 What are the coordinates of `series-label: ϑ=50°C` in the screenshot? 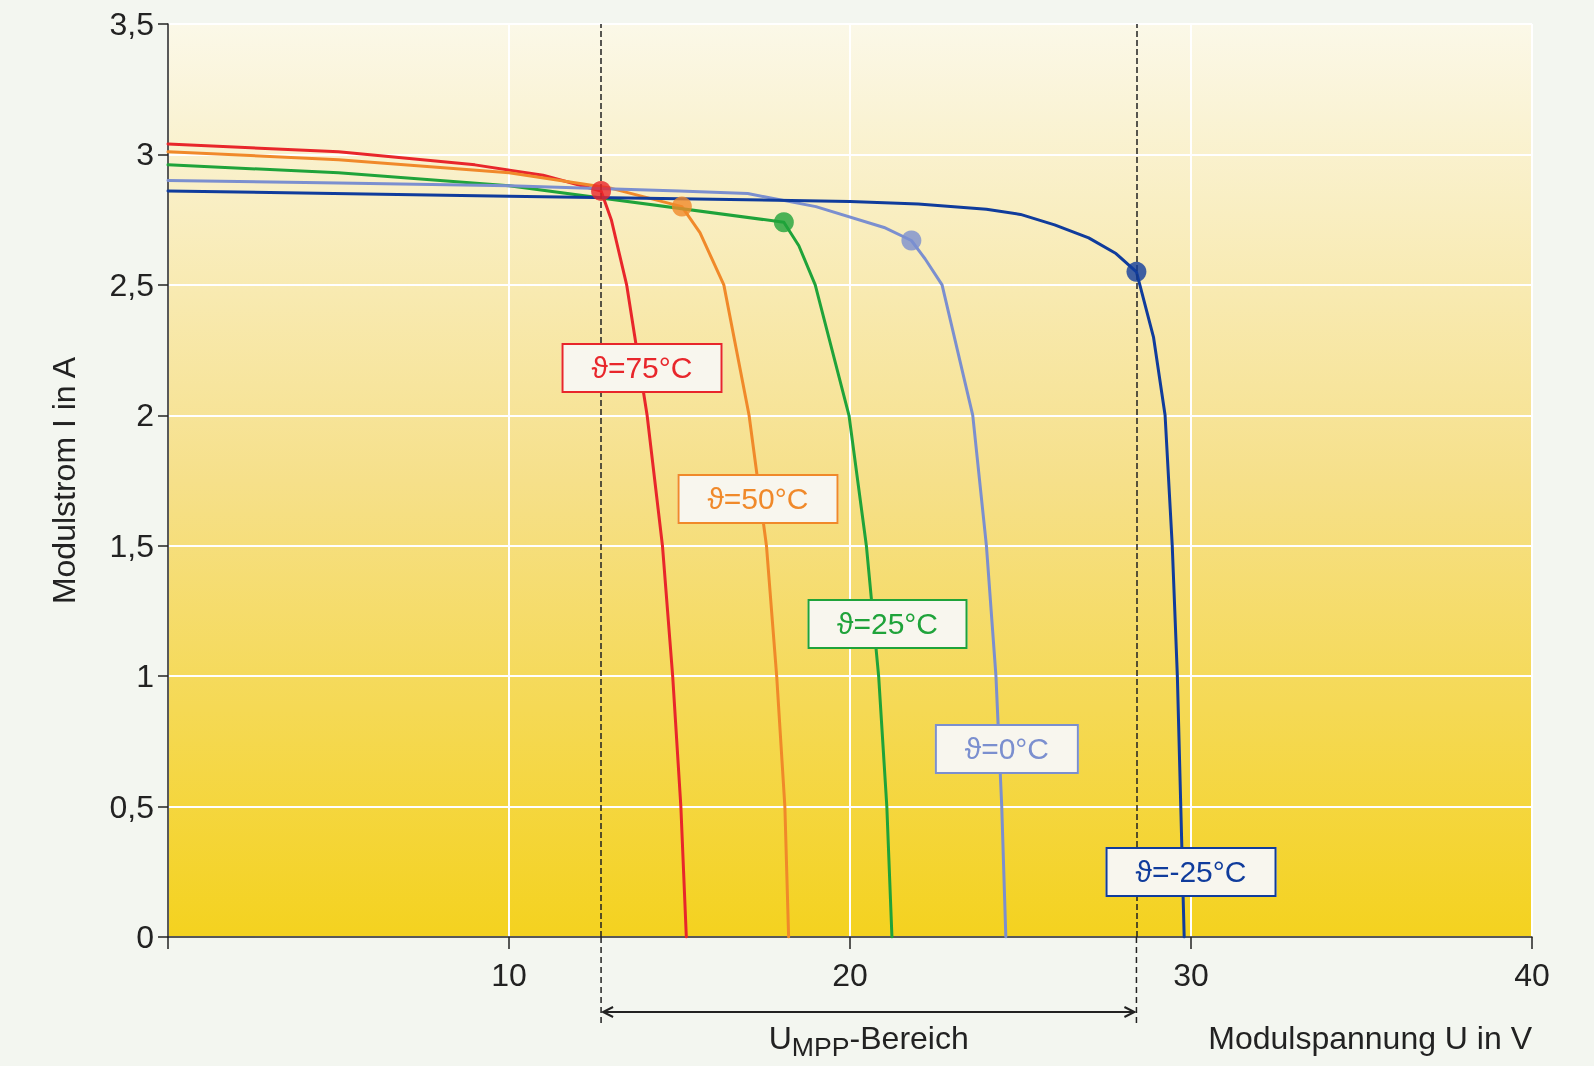 It's located at (758, 498).